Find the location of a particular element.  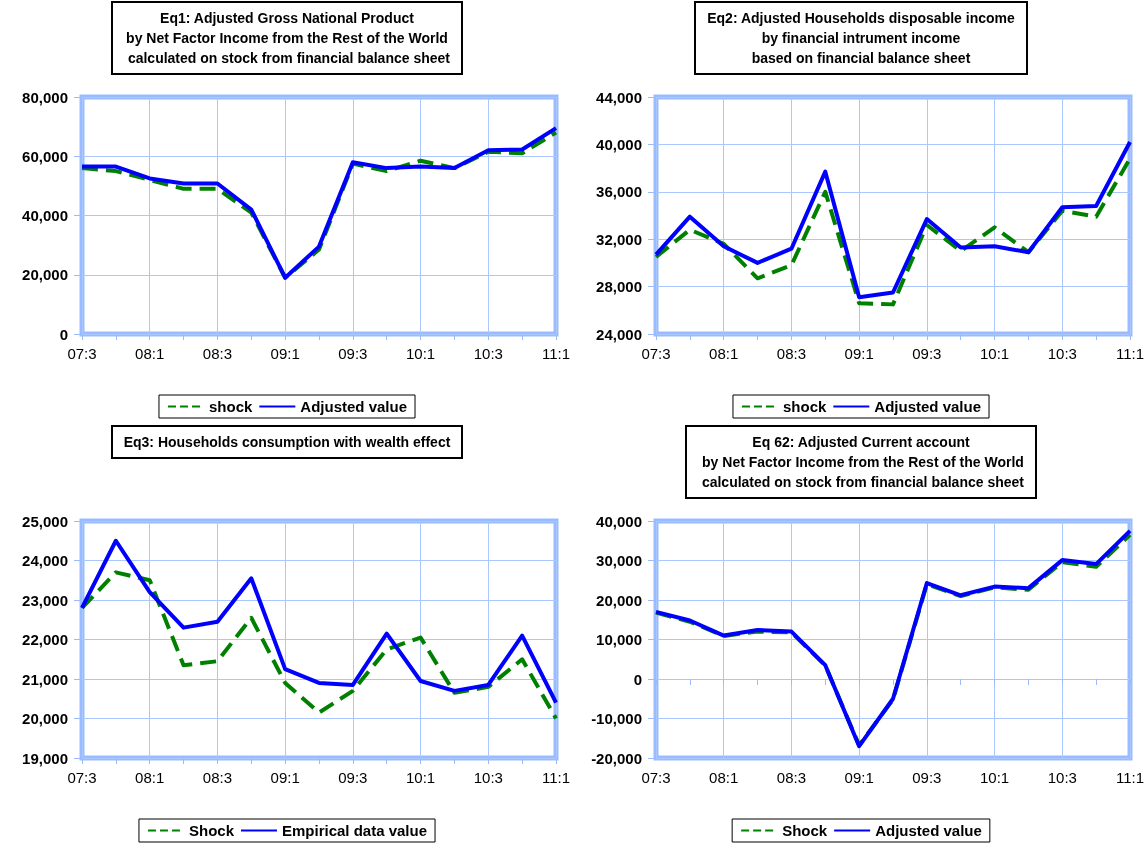

y-tick-label: 10,000 is located at coordinates (619, 639).